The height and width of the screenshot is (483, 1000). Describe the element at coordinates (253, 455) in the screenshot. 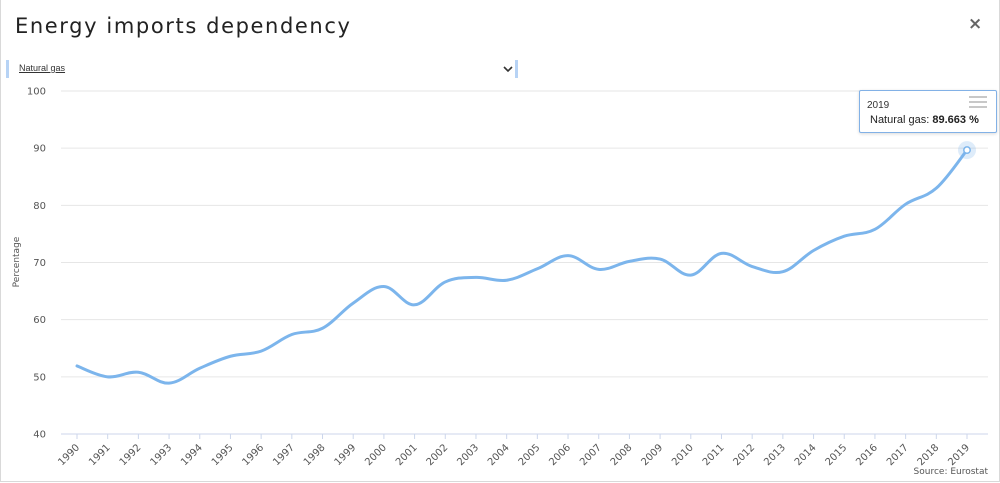

I see `x-tick-label: 1996` at that location.